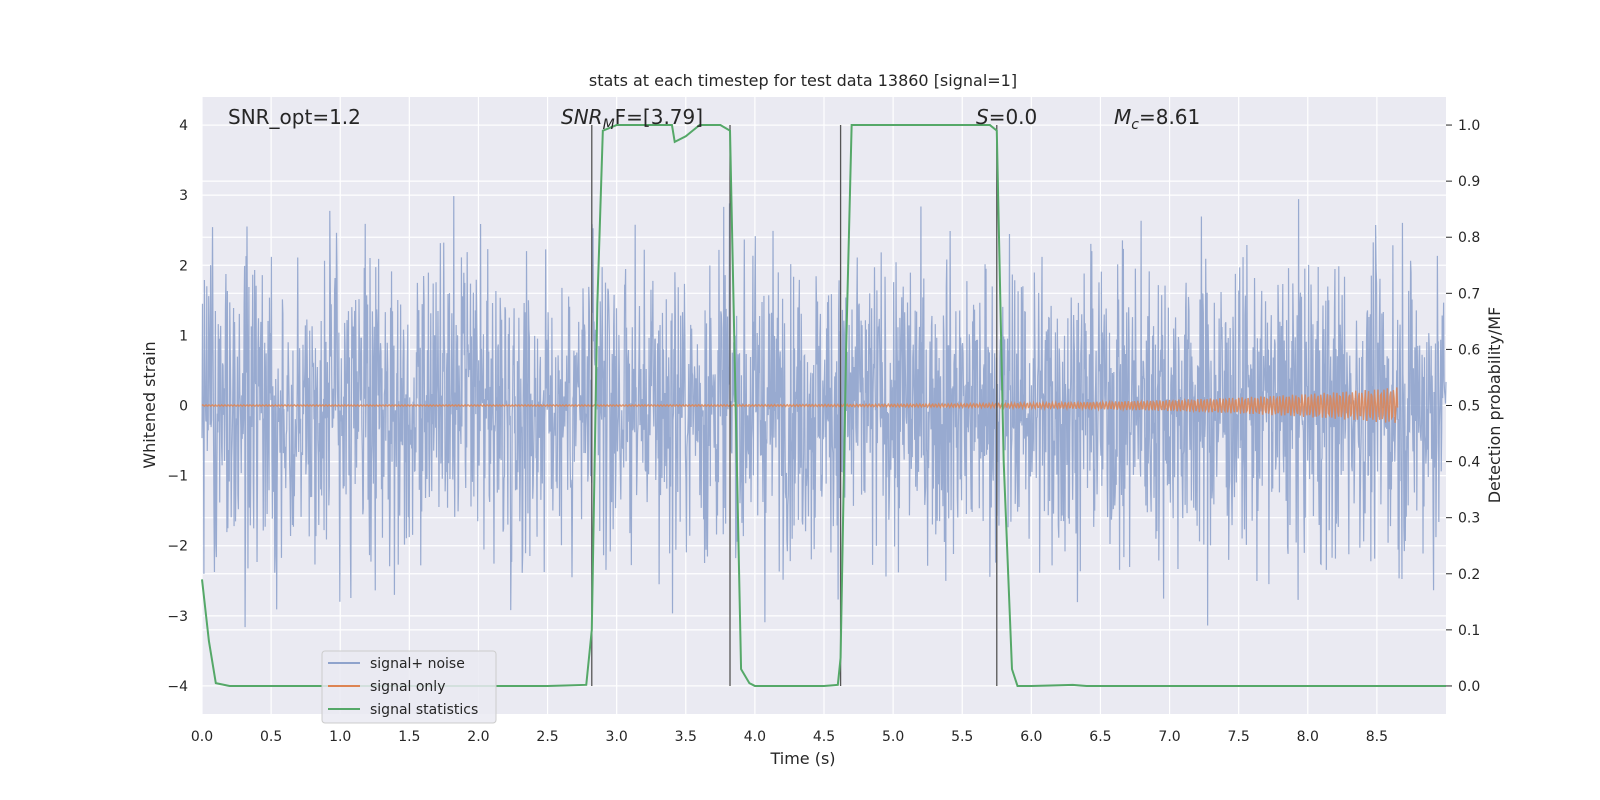 This screenshot has width=1600, height=800. Describe the element at coordinates (1122, 117) in the screenshot. I see `annotation-mc-base: M` at that location.